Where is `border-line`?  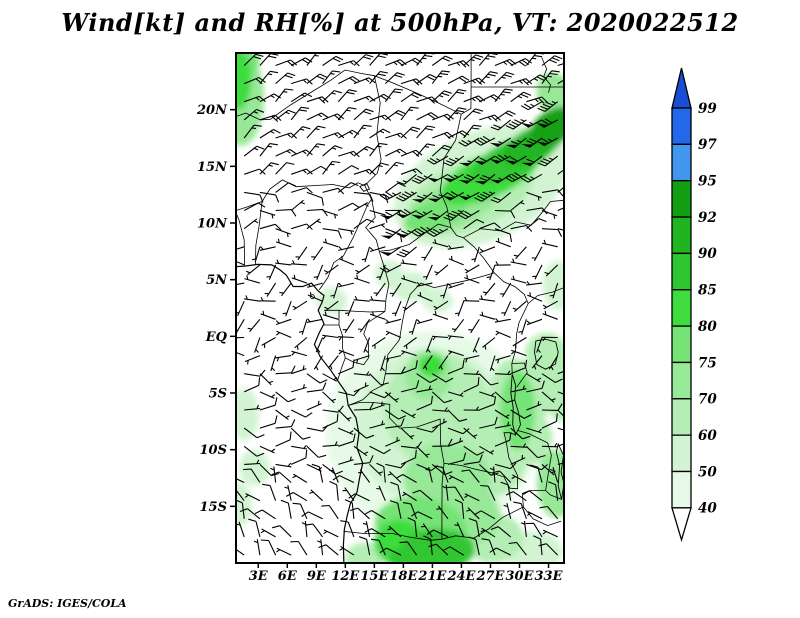 border-line is located at coordinates (519, 375).